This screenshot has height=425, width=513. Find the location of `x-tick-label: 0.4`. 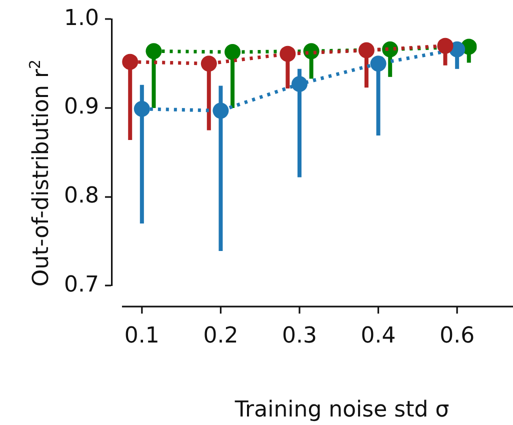

x-tick-label: 0.4 is located at coordinates (378, 336).